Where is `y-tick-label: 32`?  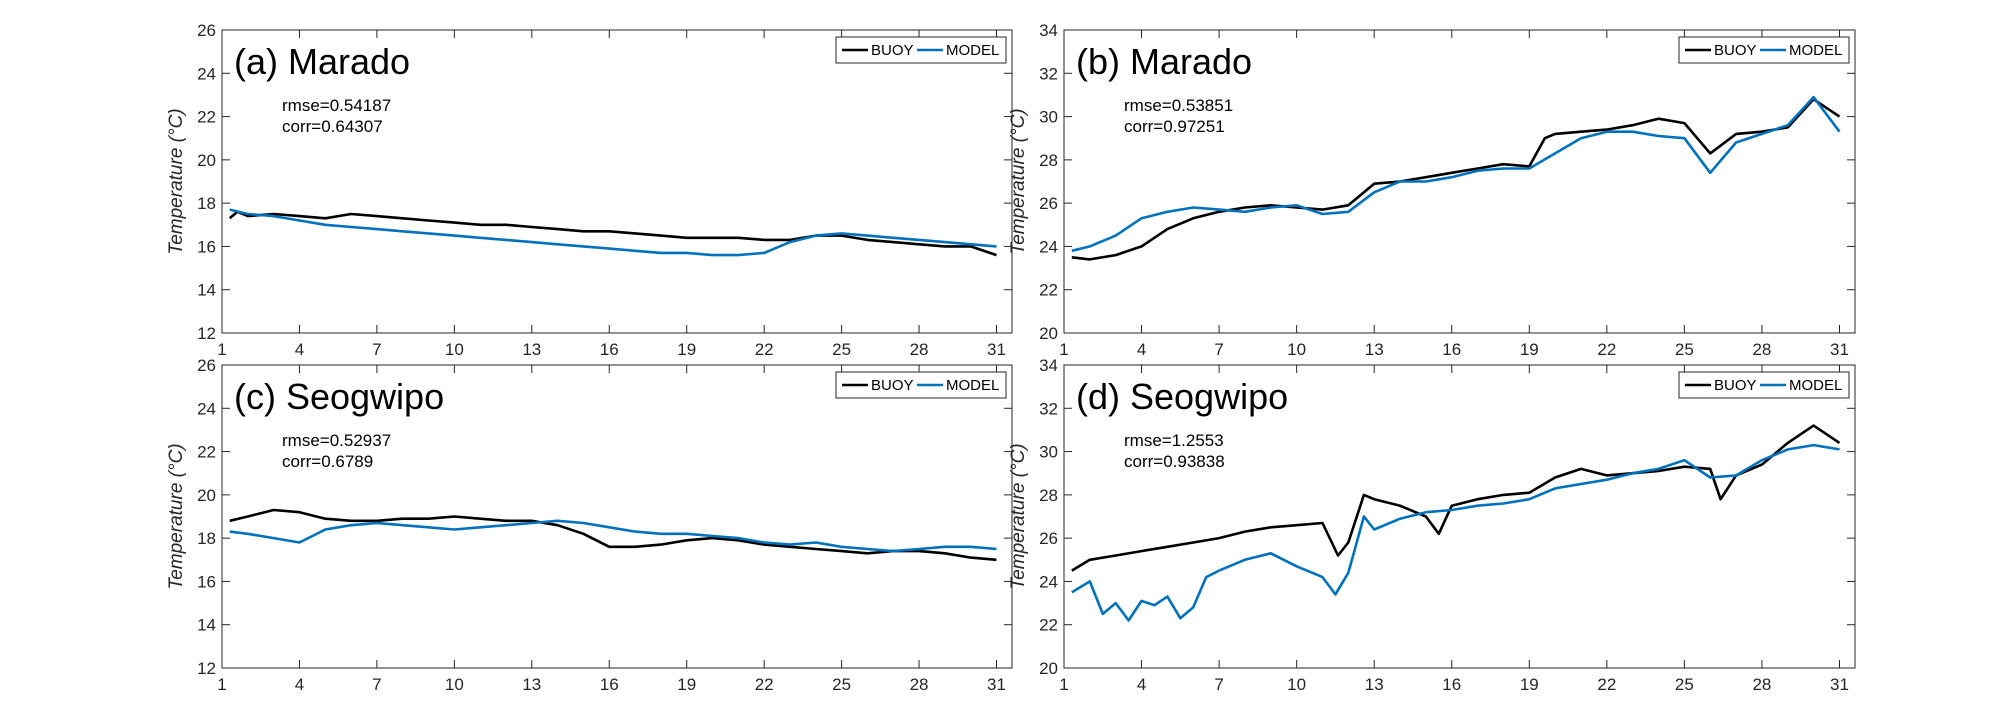 y-tick-label: 32 is located at coordinates (1048, 73).